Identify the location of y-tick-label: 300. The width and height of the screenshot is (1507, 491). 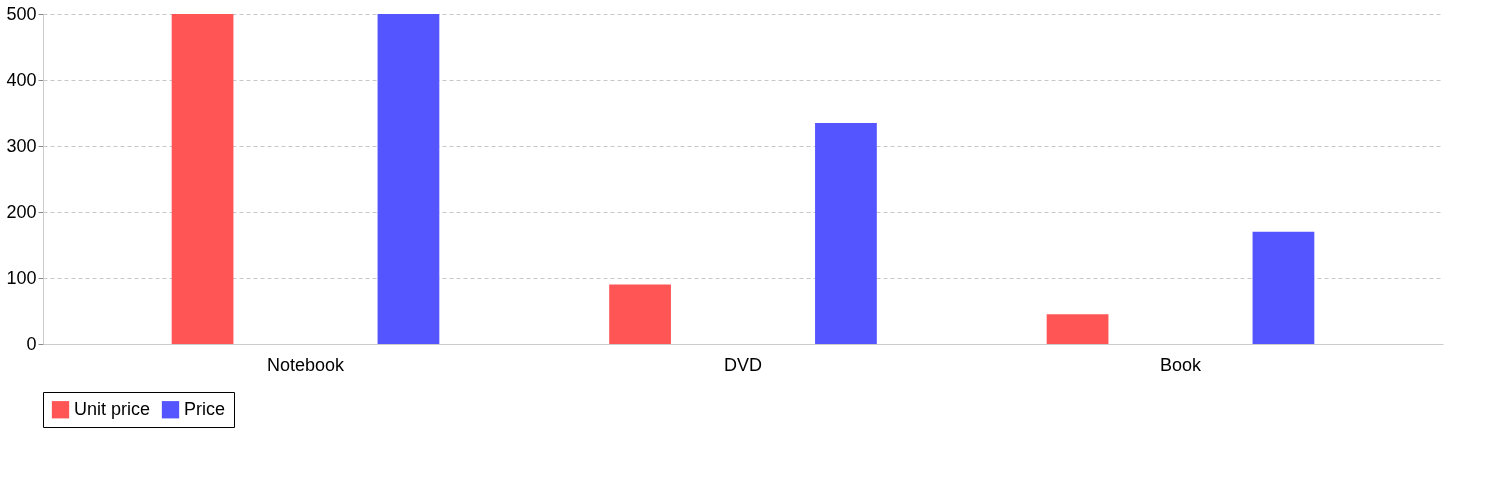
(21, 145).